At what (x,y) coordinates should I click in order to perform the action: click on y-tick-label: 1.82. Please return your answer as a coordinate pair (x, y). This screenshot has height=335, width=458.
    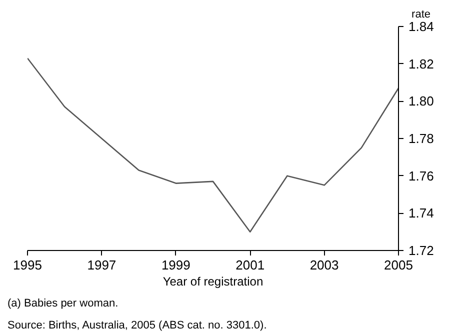
    Looking at the image, I should click on (421, 64).